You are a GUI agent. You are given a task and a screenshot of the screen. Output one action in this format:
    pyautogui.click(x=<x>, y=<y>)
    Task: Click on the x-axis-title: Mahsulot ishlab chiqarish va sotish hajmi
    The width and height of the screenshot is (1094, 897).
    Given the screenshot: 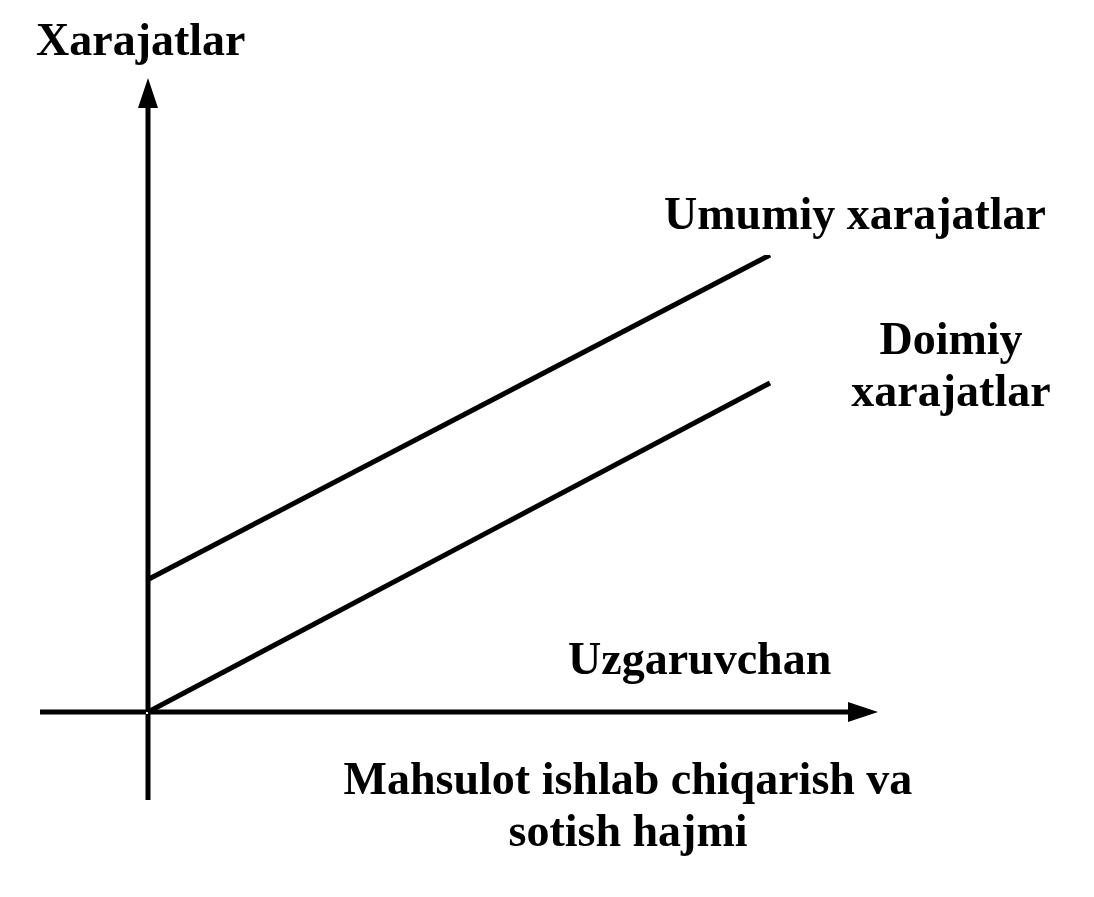 What is the action you would take?
    pyautogui.click(x=628, y=805)
    